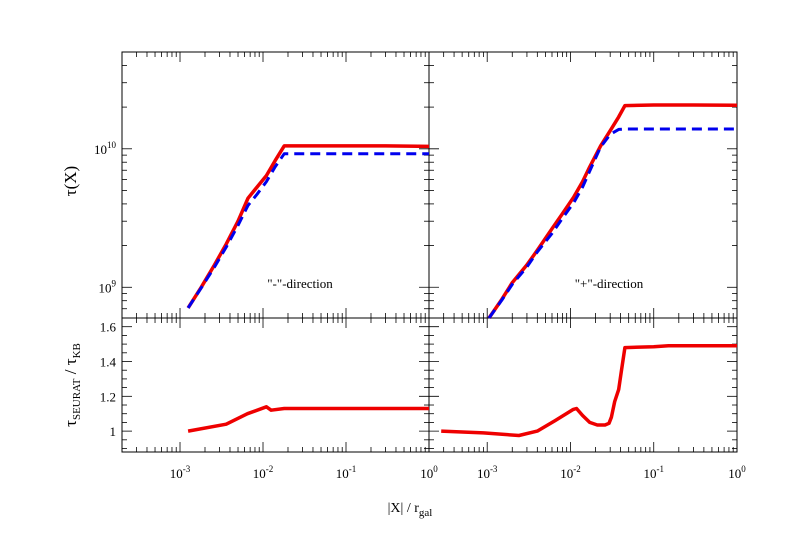 This screenshot has height=533, width=800. I want to click on top-y-axis-label: τ(X), so click(70, 181).